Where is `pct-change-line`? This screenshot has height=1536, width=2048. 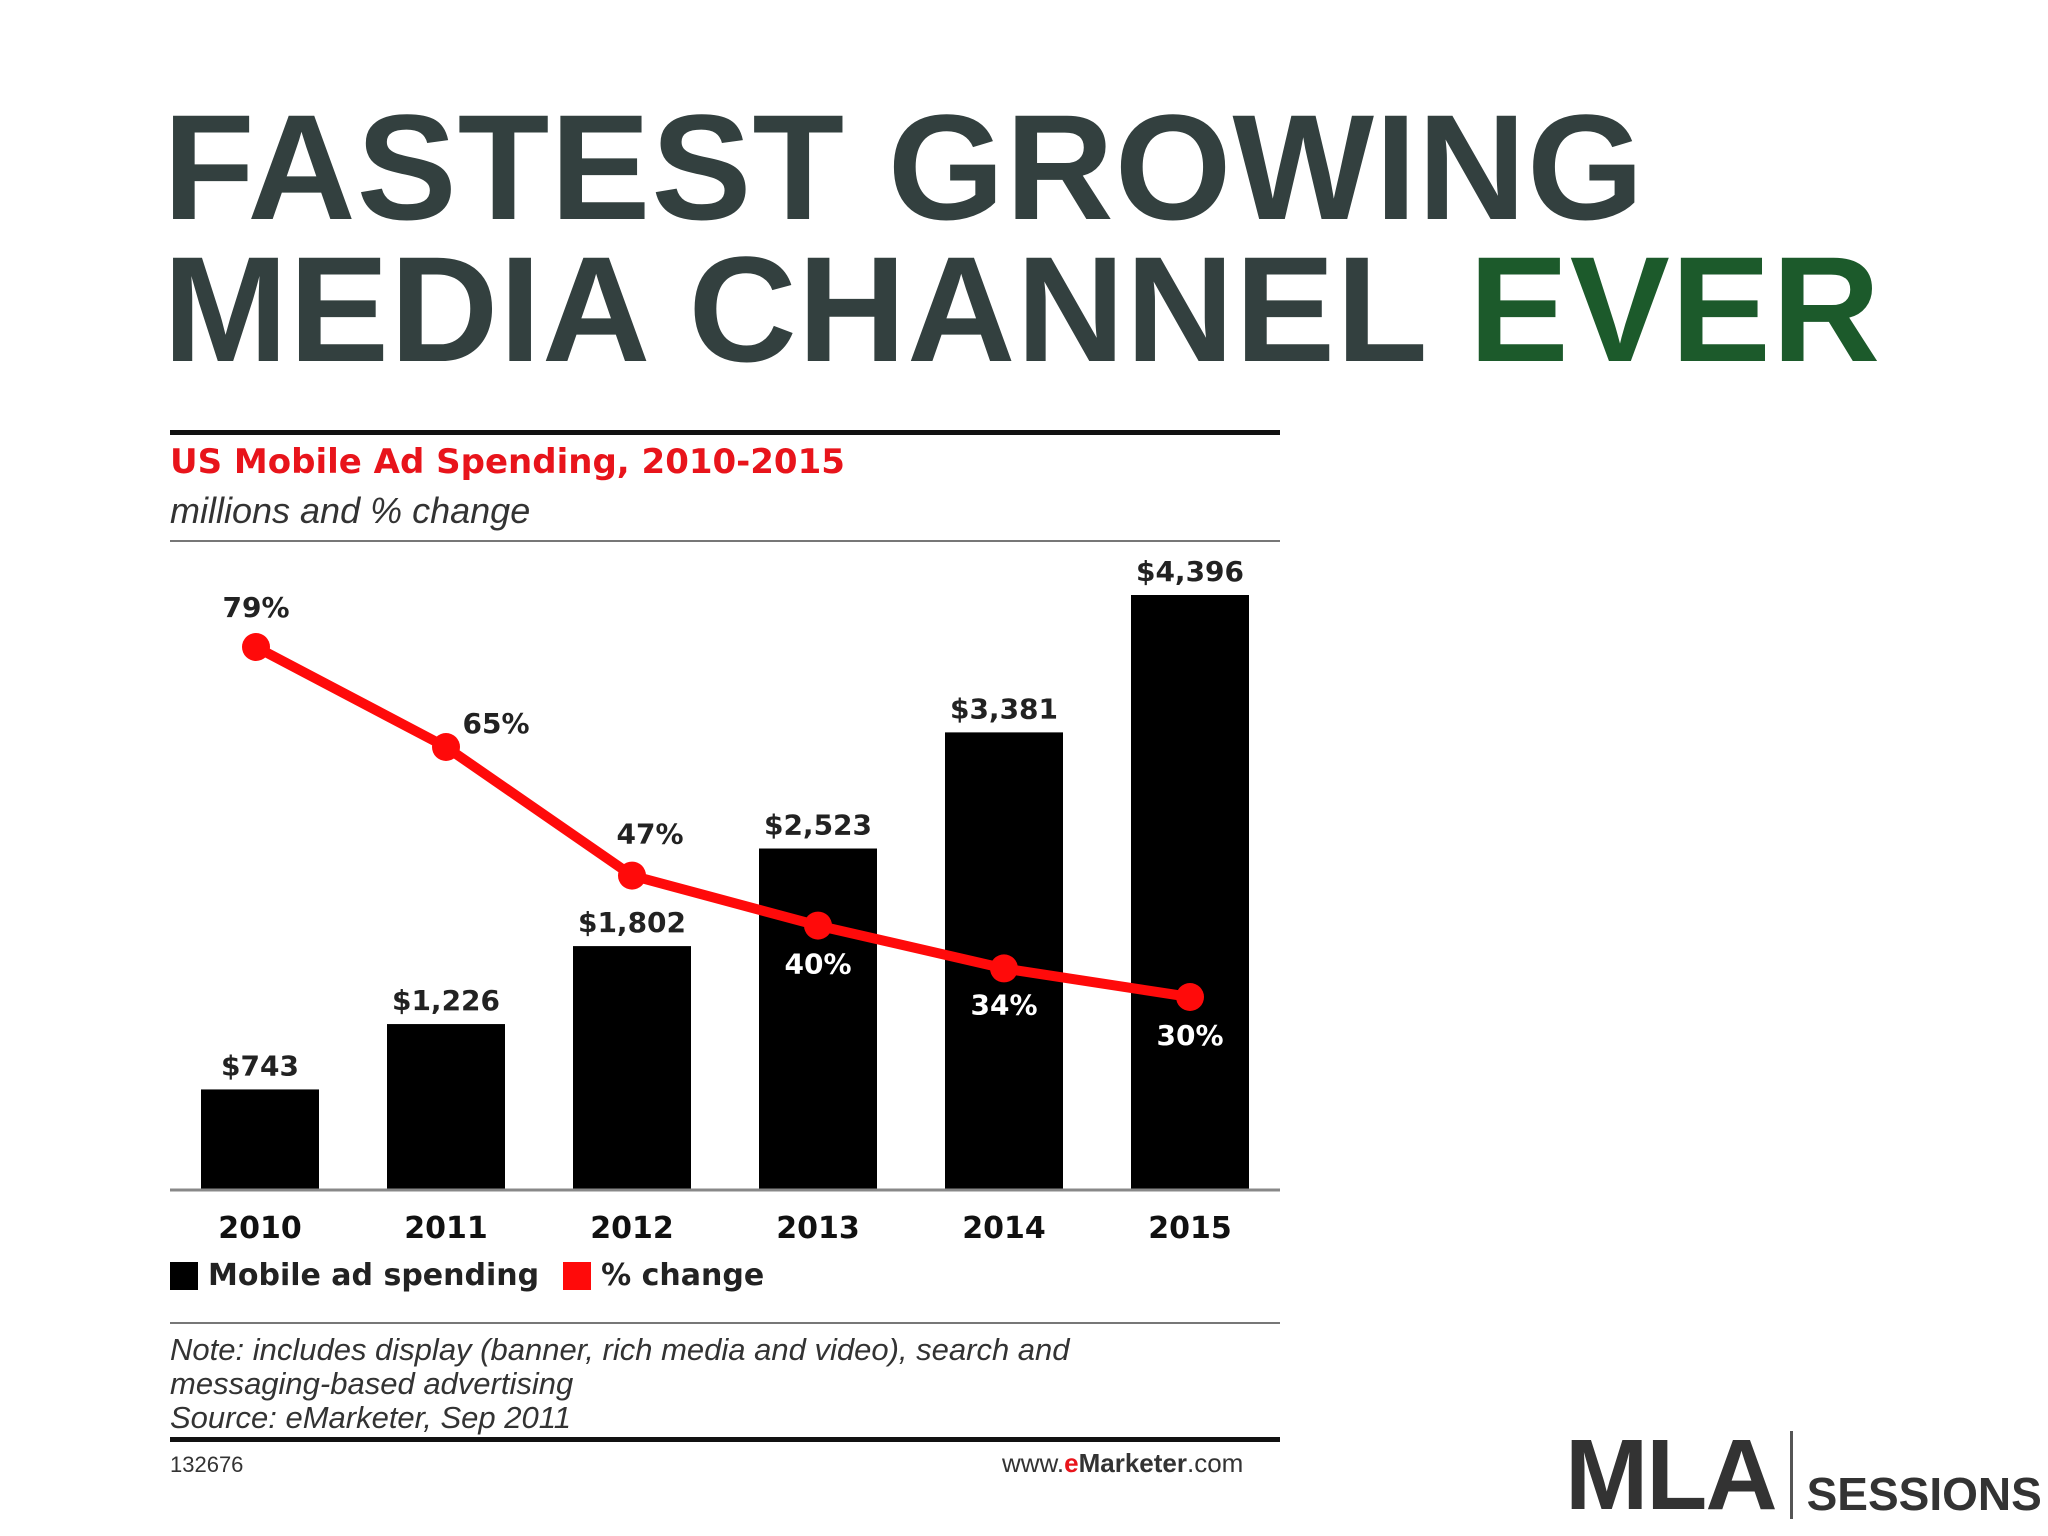
pct-change-line is located at coordinates (723, 822).